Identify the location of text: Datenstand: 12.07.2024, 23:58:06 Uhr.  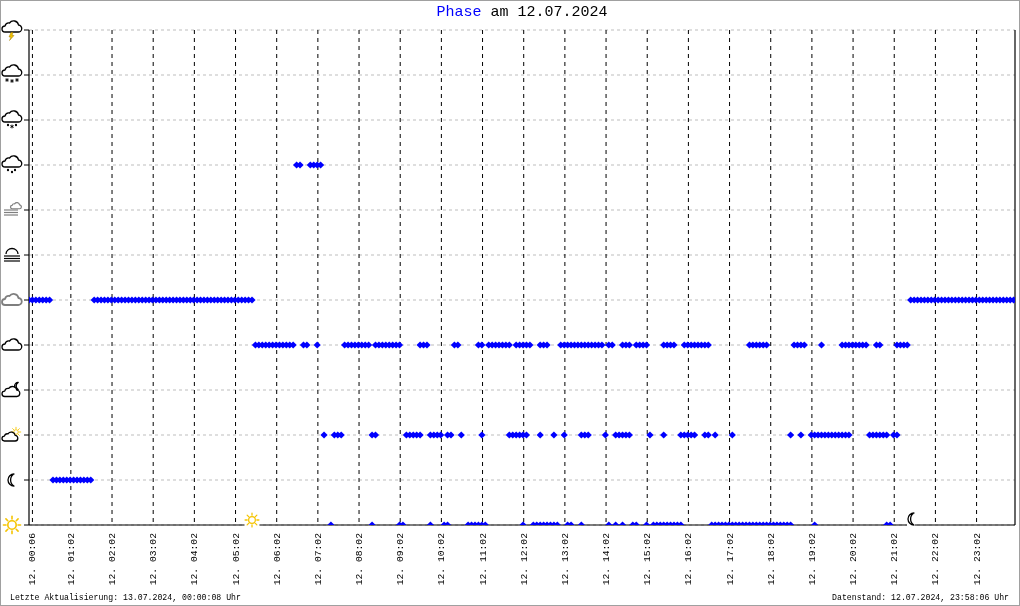
(920, 598).